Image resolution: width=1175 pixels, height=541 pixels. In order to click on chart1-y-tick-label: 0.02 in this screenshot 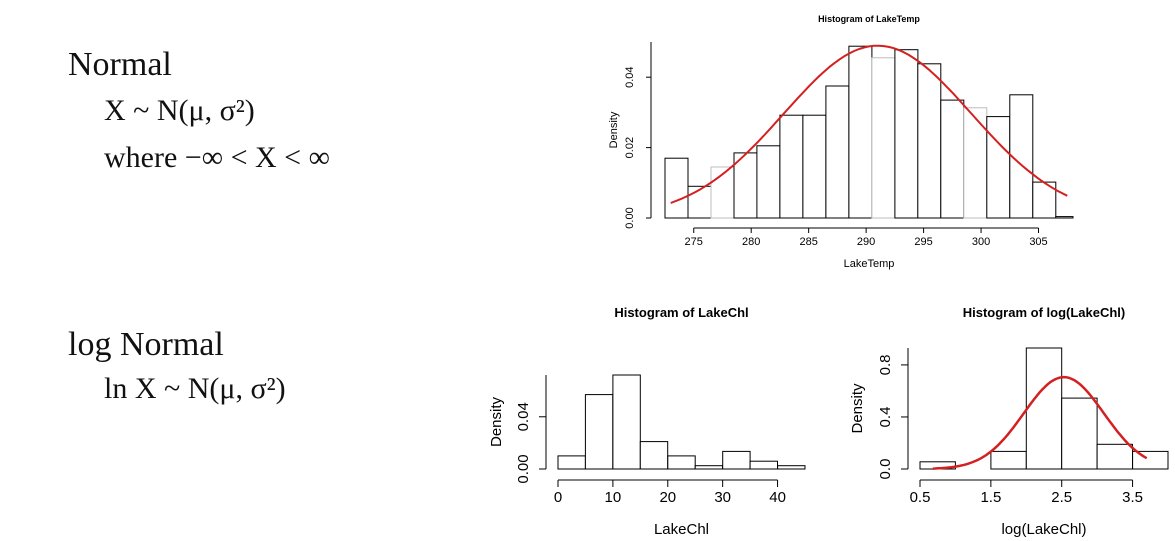, I will do `click(630, 147)`.